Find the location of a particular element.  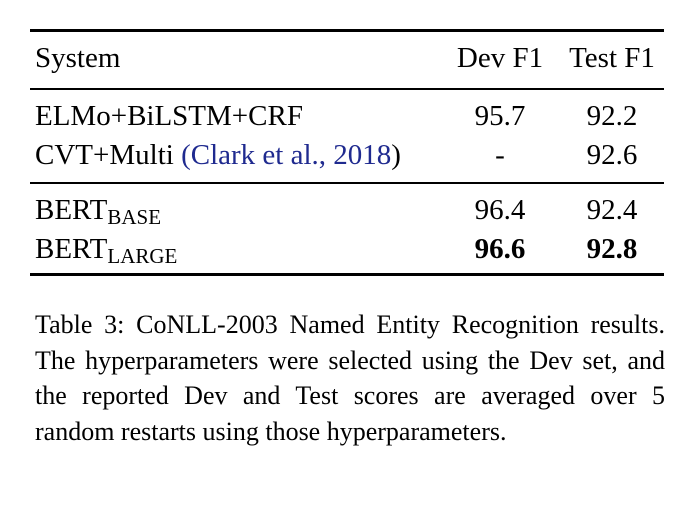

header-dev-f1: Dev F1 is located at coordinates (500, 58).